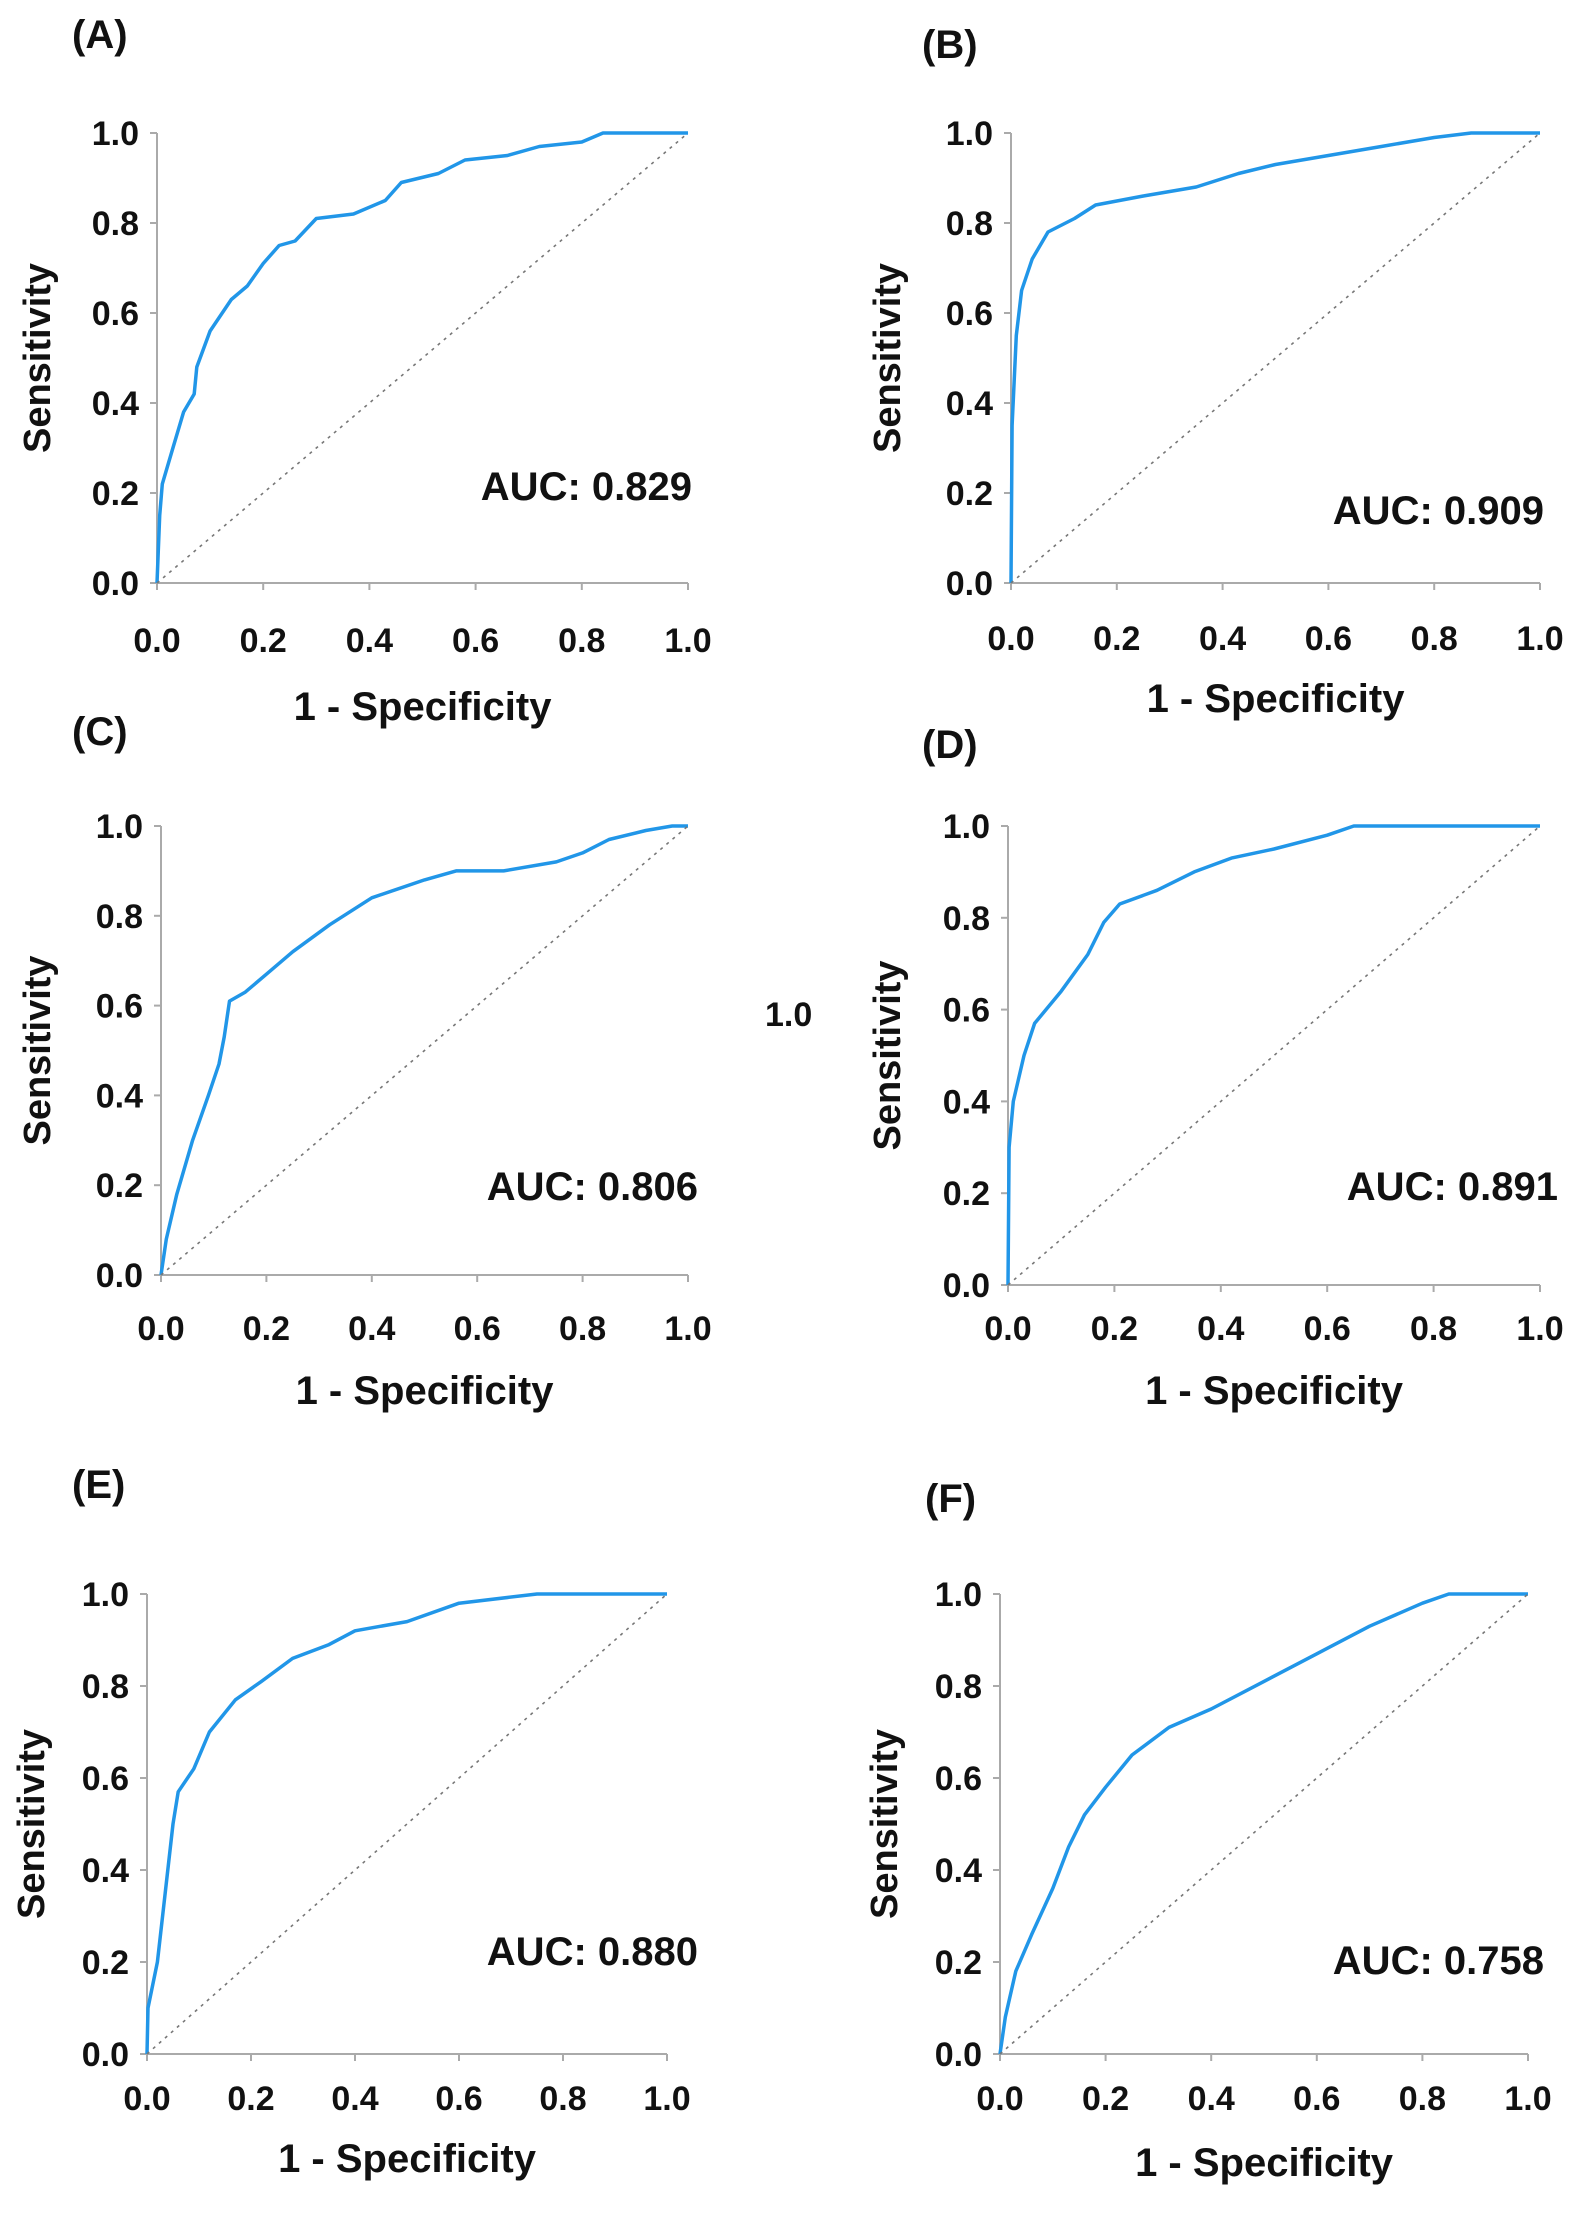 The image size is (1587, 2216). What do you see at coordinates (592, 1187) in the screenshot?
I see `auc-annotation: AUC: 0.806` at bounding box center [592, 1187].